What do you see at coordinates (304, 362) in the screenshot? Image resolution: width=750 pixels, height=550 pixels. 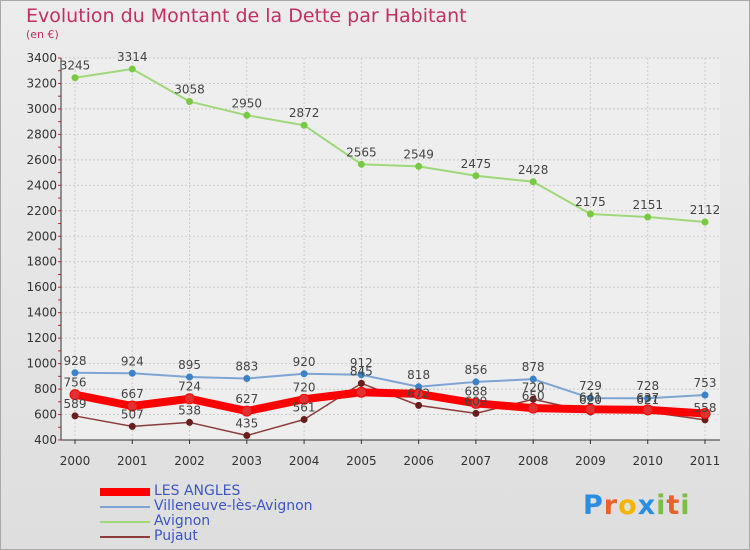 I see `data-label-villeneuve-les-avignon: 920` at bounding box center [304, 362].